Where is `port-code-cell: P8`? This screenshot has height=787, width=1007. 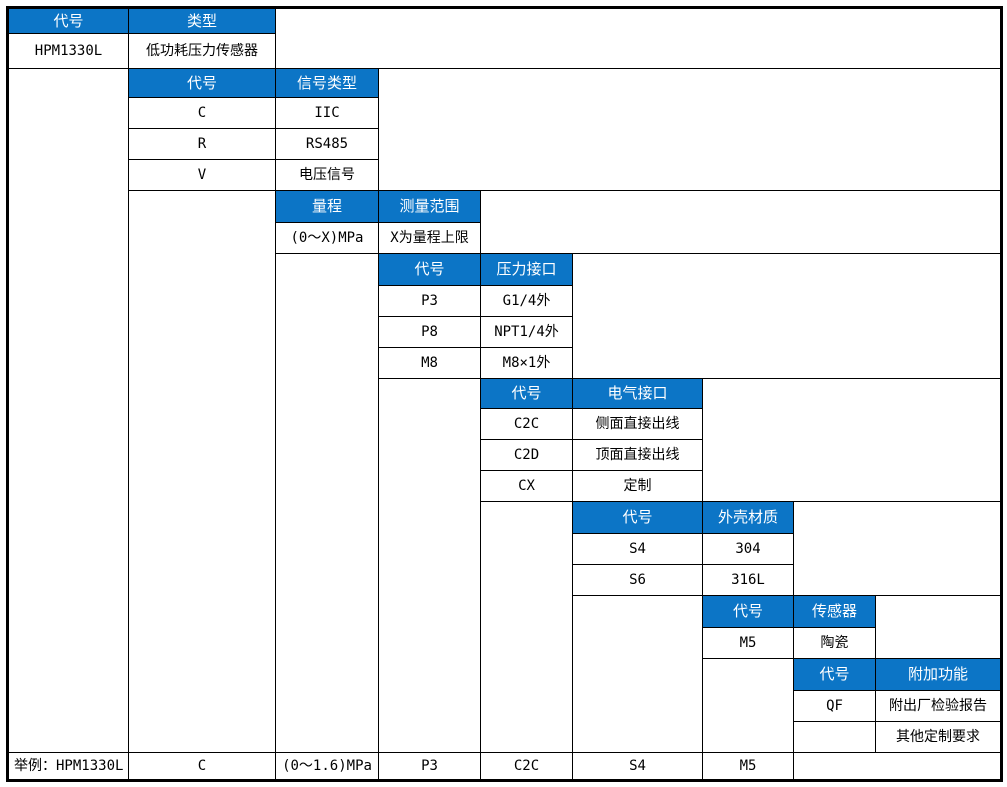 port-code-cell: P8 is located at coordinates (429, 332).